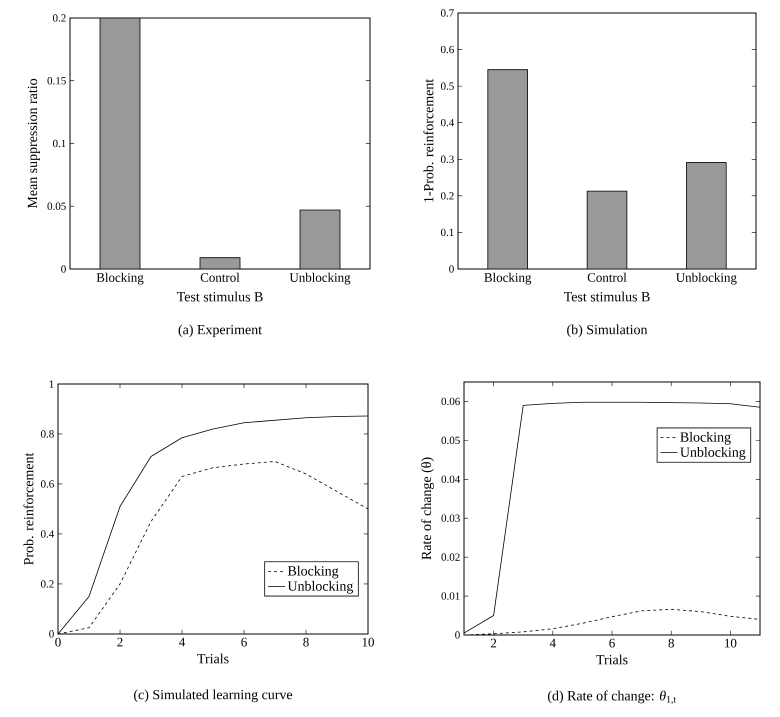  Describe the element at coordinates (213, 695) in the screenshot. I see `text: (c) Simulated learning curve` at that location.